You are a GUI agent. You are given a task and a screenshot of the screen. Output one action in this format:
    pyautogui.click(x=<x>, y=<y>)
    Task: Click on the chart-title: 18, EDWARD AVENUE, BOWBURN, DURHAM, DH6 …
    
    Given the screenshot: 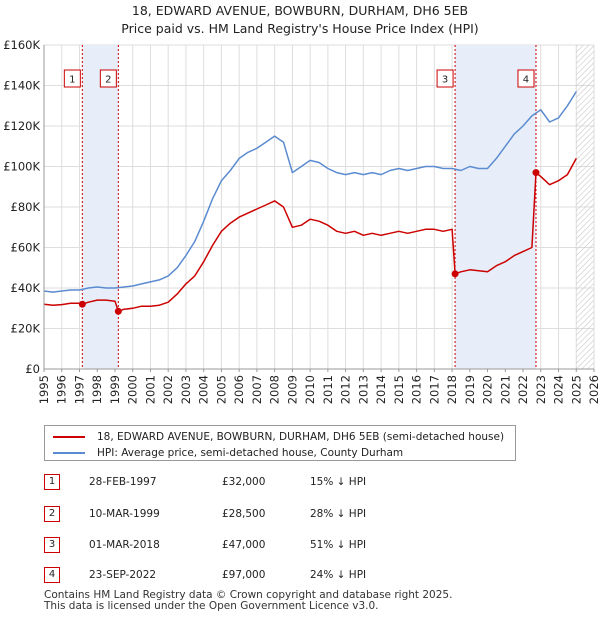 What is the action you would take?
    pyautogui.click(x=300, y=20)
    